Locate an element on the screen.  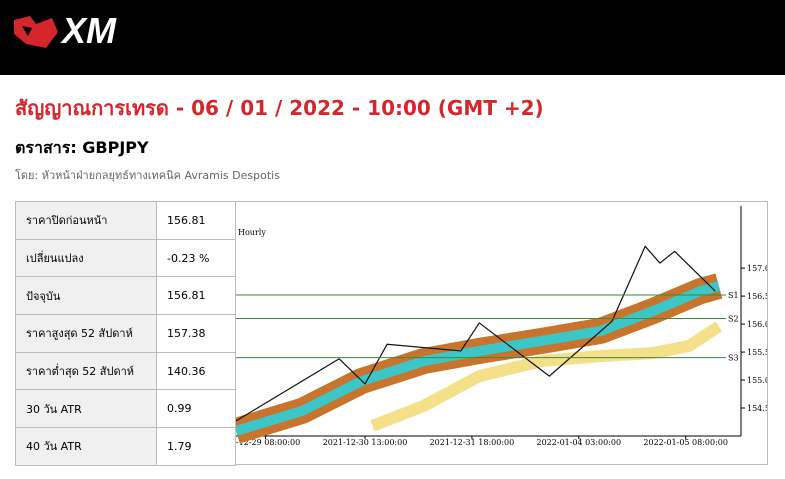
x-tick-label: 2021-12-30 13:00:00 is located at coordinates (365, 442).